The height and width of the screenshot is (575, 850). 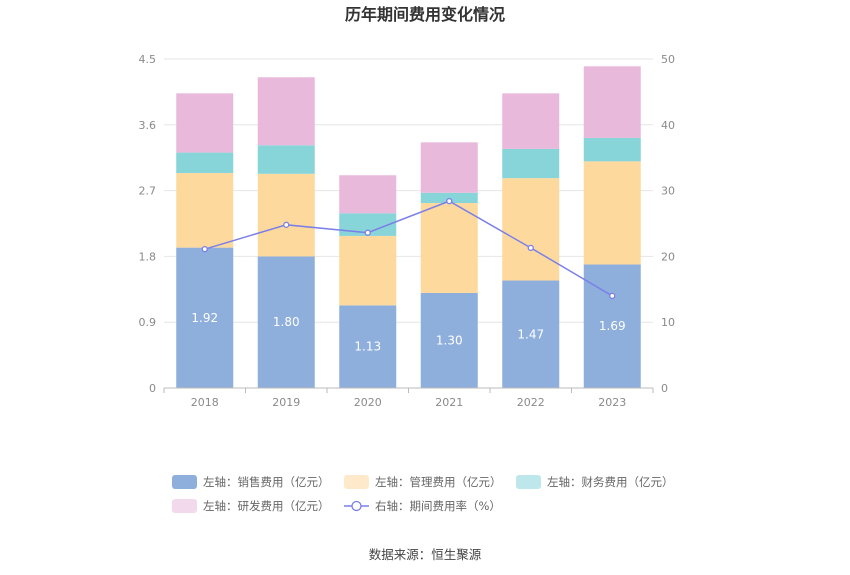 What do you see at coordinates (425, 554) in the screenshot?
I see `source-note: 数据来源：恒生聚源` at bounding box center [425, 554].